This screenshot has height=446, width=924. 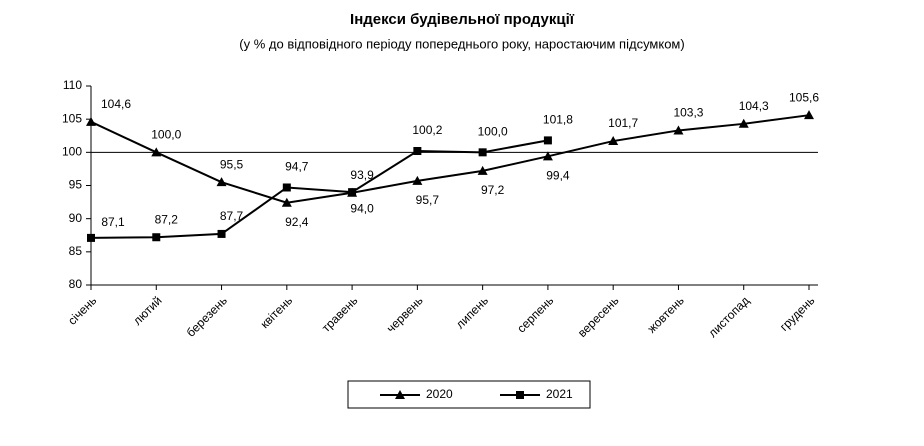 I want to click on data-label: 97,2, so click(x=493, y=190).